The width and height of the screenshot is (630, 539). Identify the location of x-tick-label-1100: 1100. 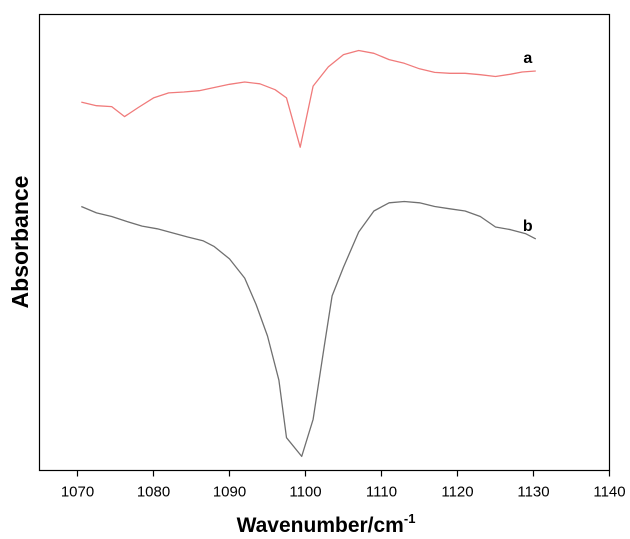
(305, 492).